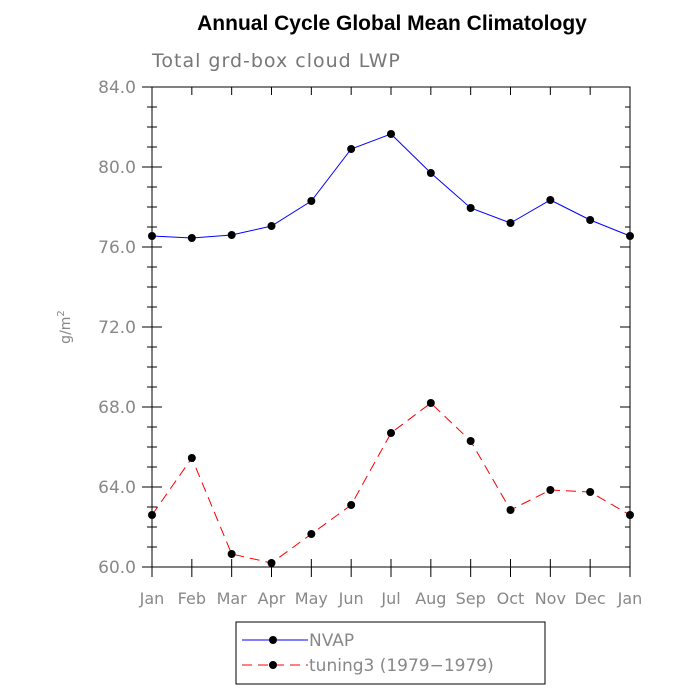 Image resolution: width=700 pixels, height=700 pixels. What do you see at coordinates (430, 598) in the screenshot?
I see `x-tick-label: Aug` at bounding box center [430, 598].